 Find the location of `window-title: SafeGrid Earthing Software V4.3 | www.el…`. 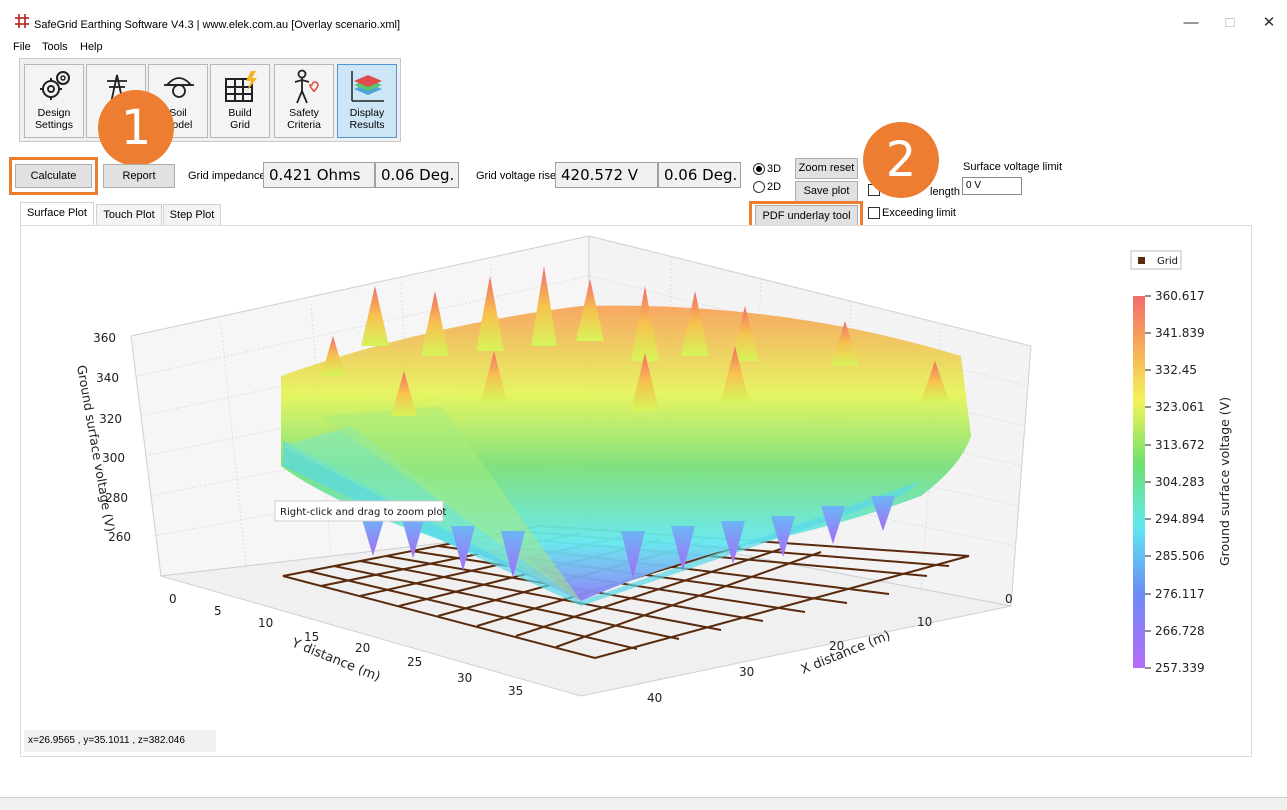

window-title: SafeGrid Earthing Software V4.3 | www.el… is located at coordinates (217, 25).